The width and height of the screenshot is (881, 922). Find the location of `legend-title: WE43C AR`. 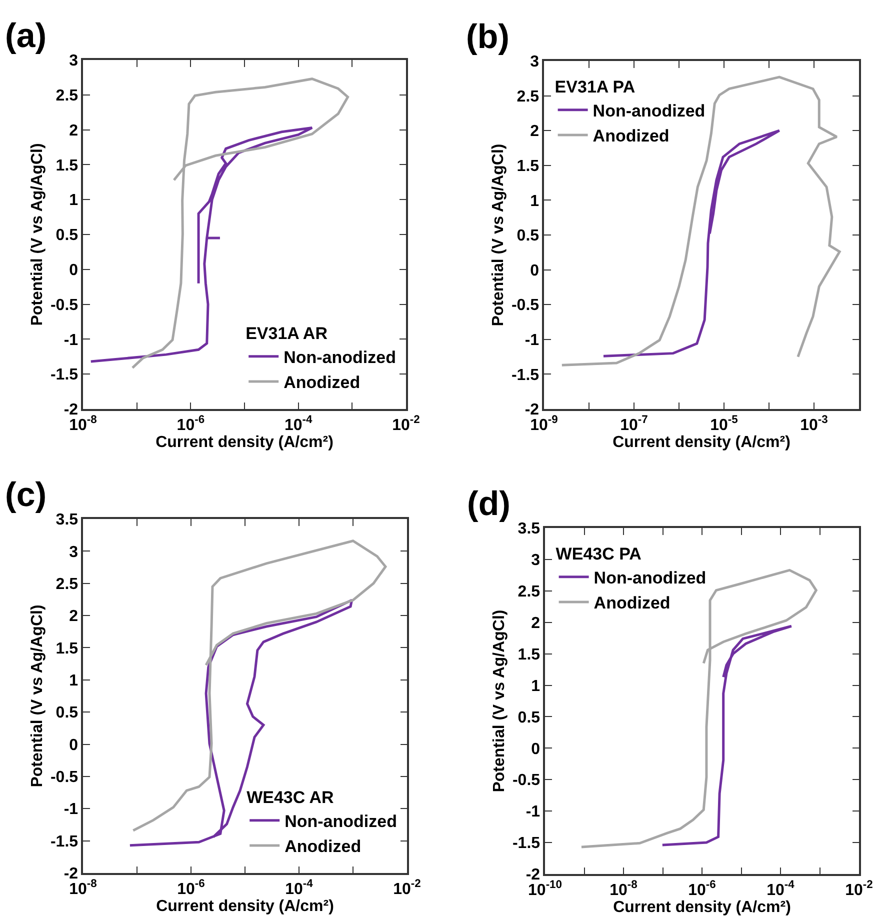

legend-title: WE43C AR is located at coordinates (290, 797).